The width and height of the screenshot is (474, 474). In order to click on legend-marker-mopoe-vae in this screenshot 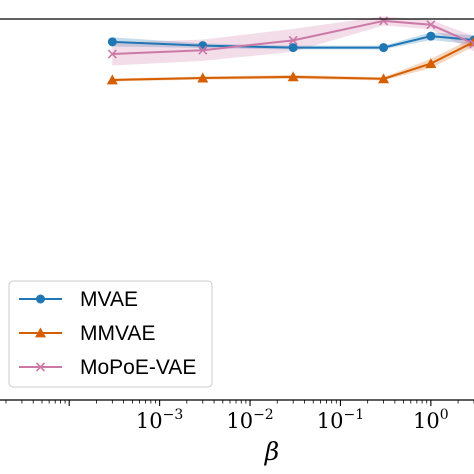, I will do `click(40, 367)`.